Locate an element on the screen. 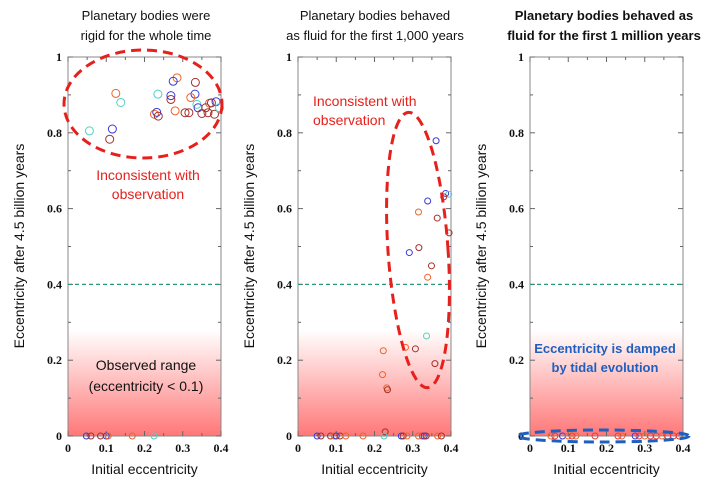  x-tick-label: 0.1 is located at coordinates (336, 448).